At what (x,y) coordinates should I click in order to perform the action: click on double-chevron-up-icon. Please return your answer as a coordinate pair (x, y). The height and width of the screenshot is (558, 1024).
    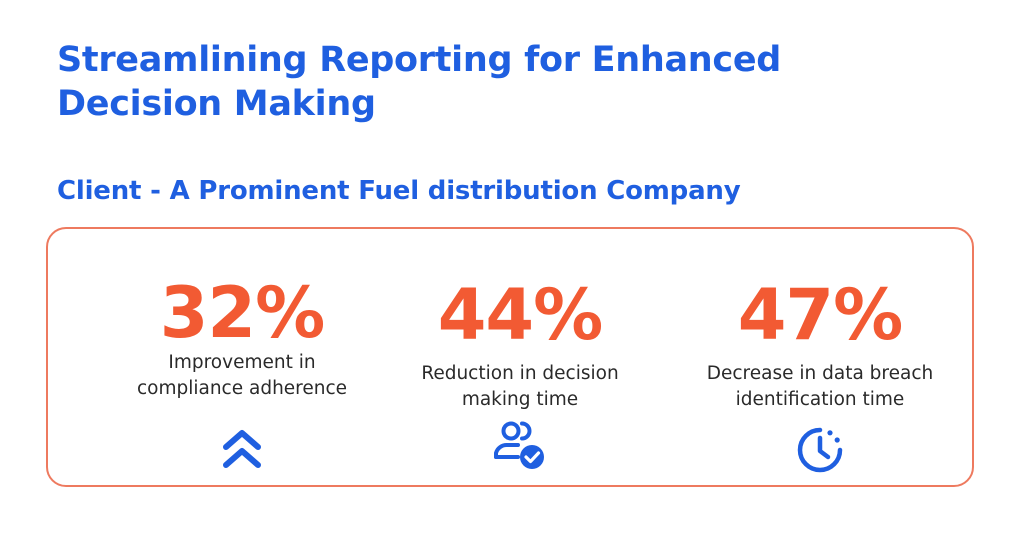
    Looking at the image, I should click on (242, 449).